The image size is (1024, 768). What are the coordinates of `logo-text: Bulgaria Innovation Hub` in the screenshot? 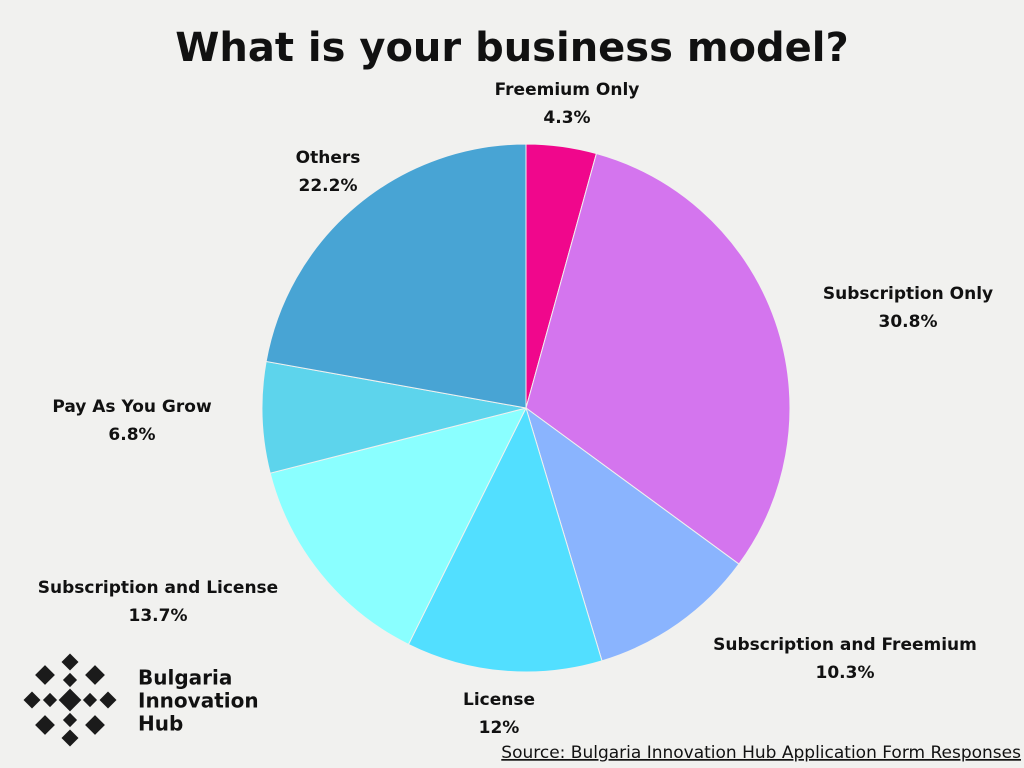 It's located at (198, 701).